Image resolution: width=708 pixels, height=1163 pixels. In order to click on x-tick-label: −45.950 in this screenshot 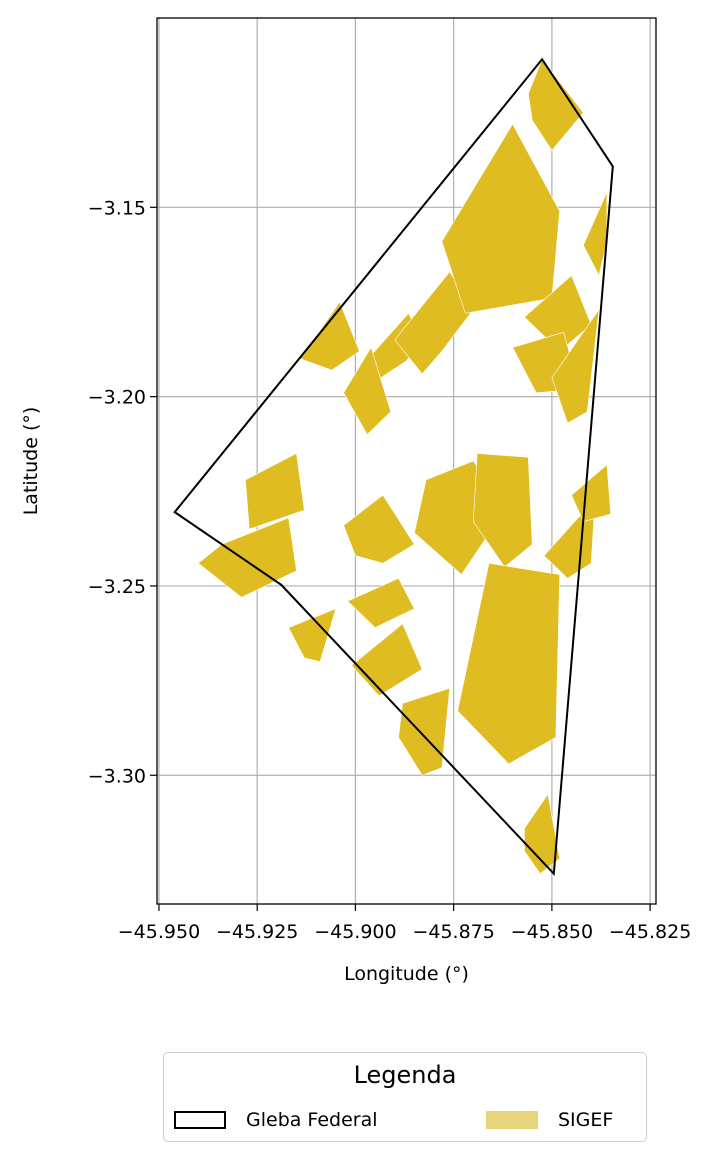, I will do `click(159, 932)`.